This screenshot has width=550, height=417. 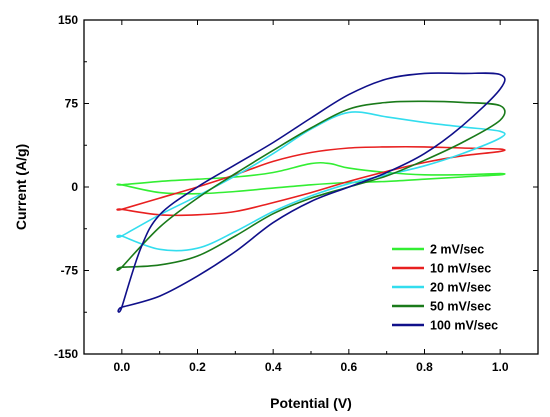 What do you see at coordinates (72, 104) in the screenshot?
I see `y-tick-label: 75` at bounding box center [72, 104].